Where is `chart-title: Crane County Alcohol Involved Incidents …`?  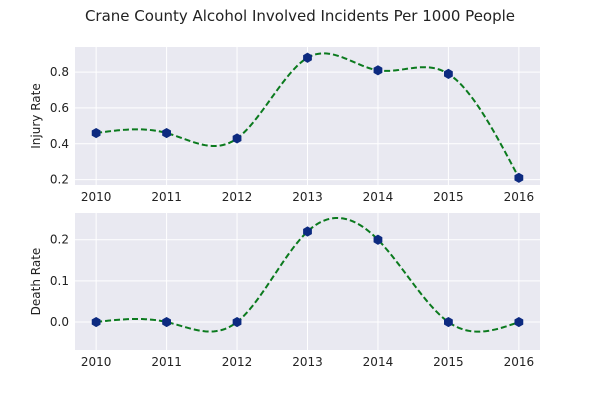 chart-title: Crane County Alcohol Involved Incidents … is located at coordinates (300, 16).